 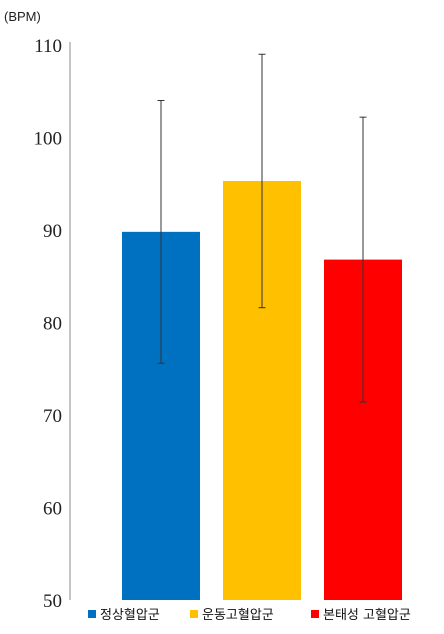 I want to click on y-axis: 50 60 70 80 90 100 110, so click(x=52, y=324).